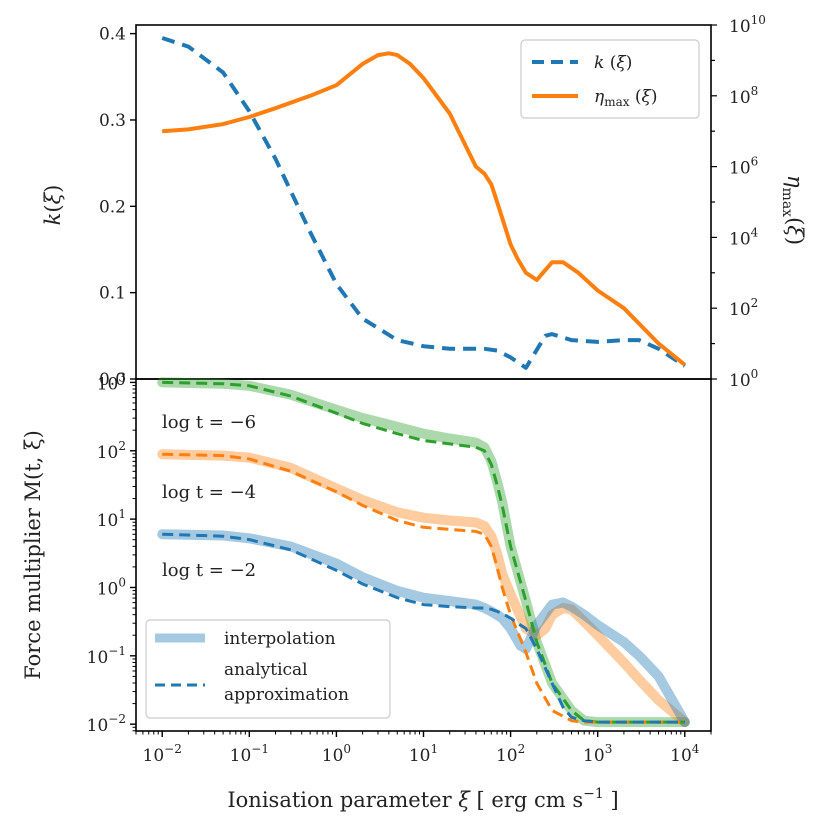 The height and width of the screenshot is (836, 829). What do you see at coordinates (422, 799) in the screenshot?
I see `x-axis-label: Ionisation parameter ξ [ erg cm s−1 ]` at bounding box center [422, 799].